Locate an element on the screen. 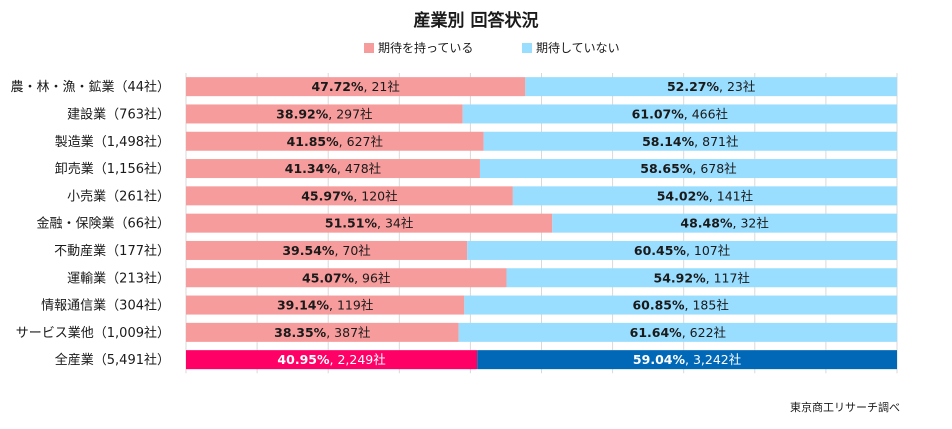  data-label: 45.07%, 96社 is located at coordinates (346, 277).